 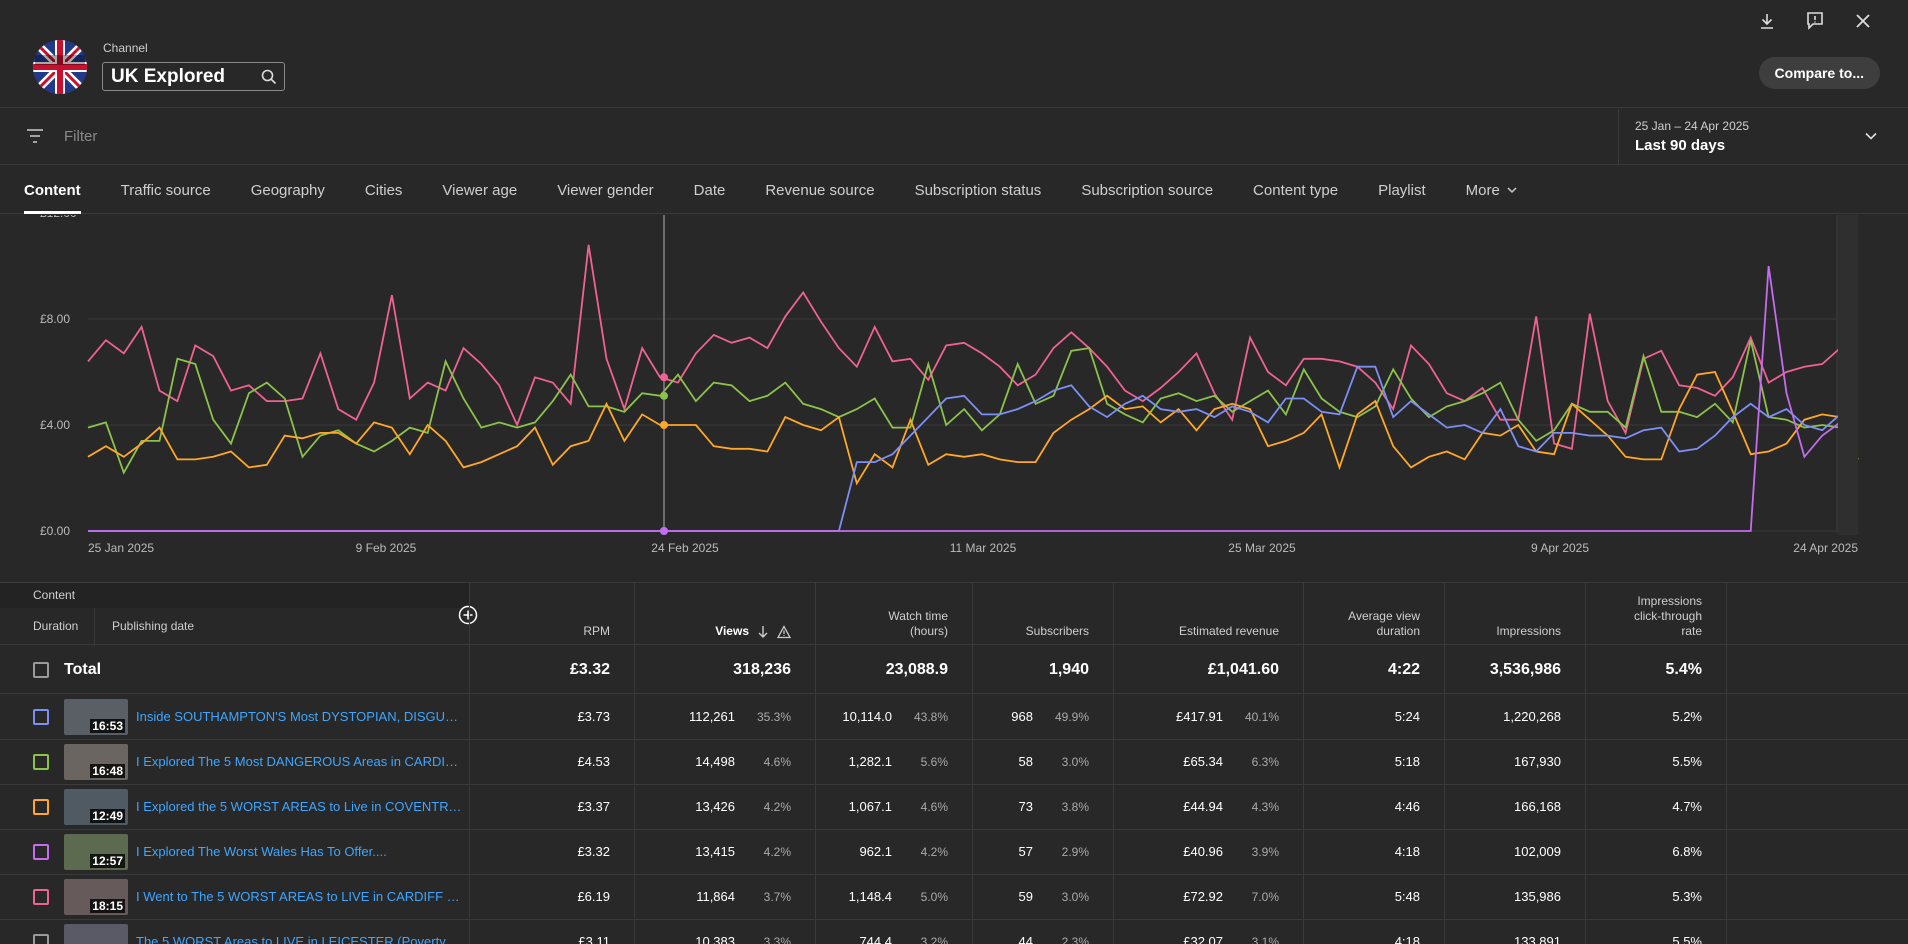 I want to click on add-column-icon, so click(x=468, y=615).